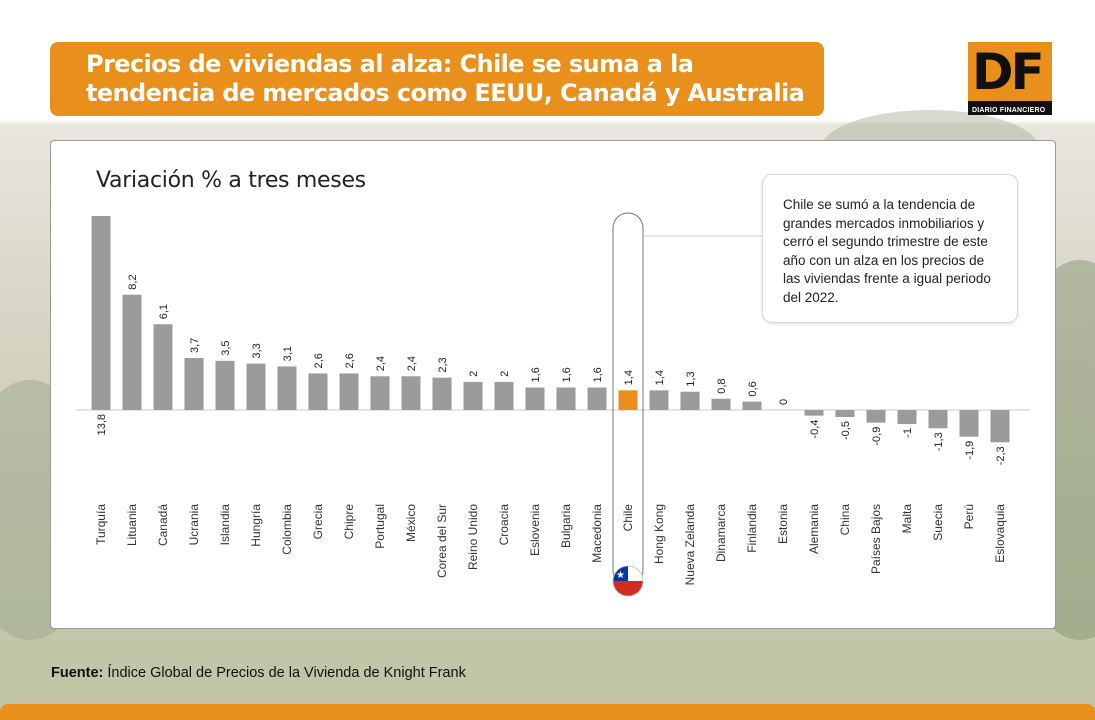  Describe the element at coordinates (77, 673) in the screenshot. I see `source-label: Fuente:` at that location.